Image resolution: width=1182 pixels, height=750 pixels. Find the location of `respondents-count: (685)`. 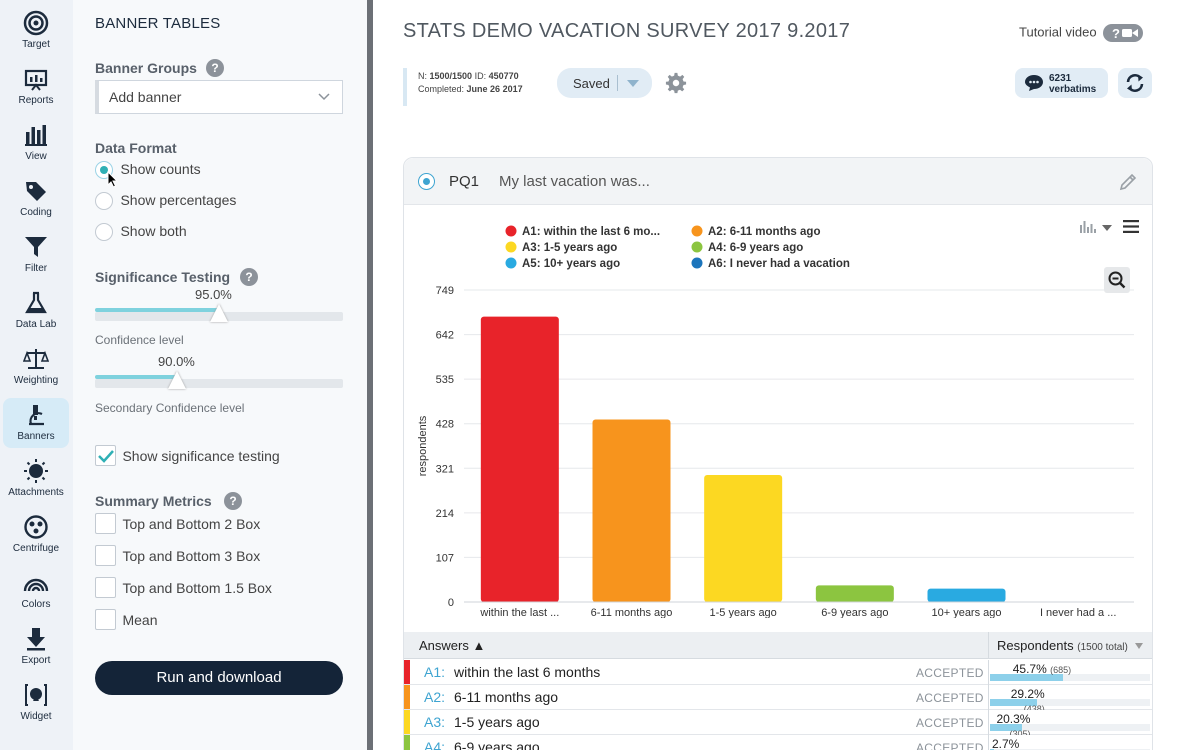

respondents-count: (685) is located at coordinates (1061, 670).